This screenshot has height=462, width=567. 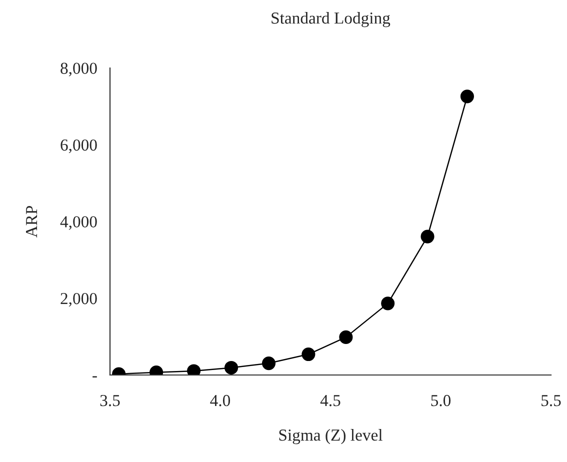 What do you see at coordinates (551, 400) in the screenshot?
I see `x-tick-label: 5.5` at bounding box center [551, 400].